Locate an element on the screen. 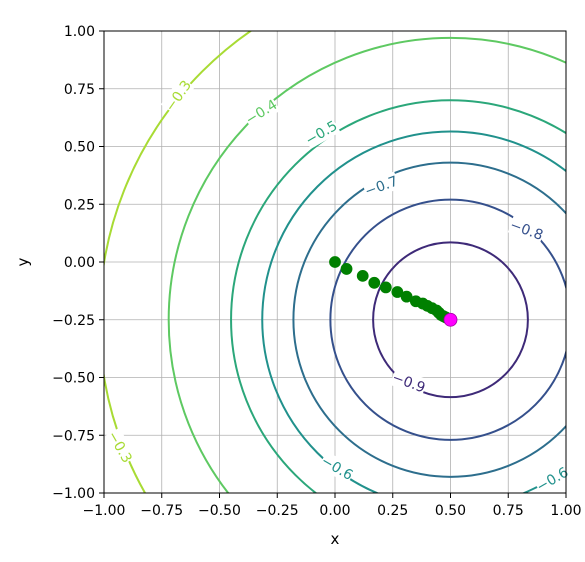  y-tick-label: 0.75 is located at coordinates (79, 90).